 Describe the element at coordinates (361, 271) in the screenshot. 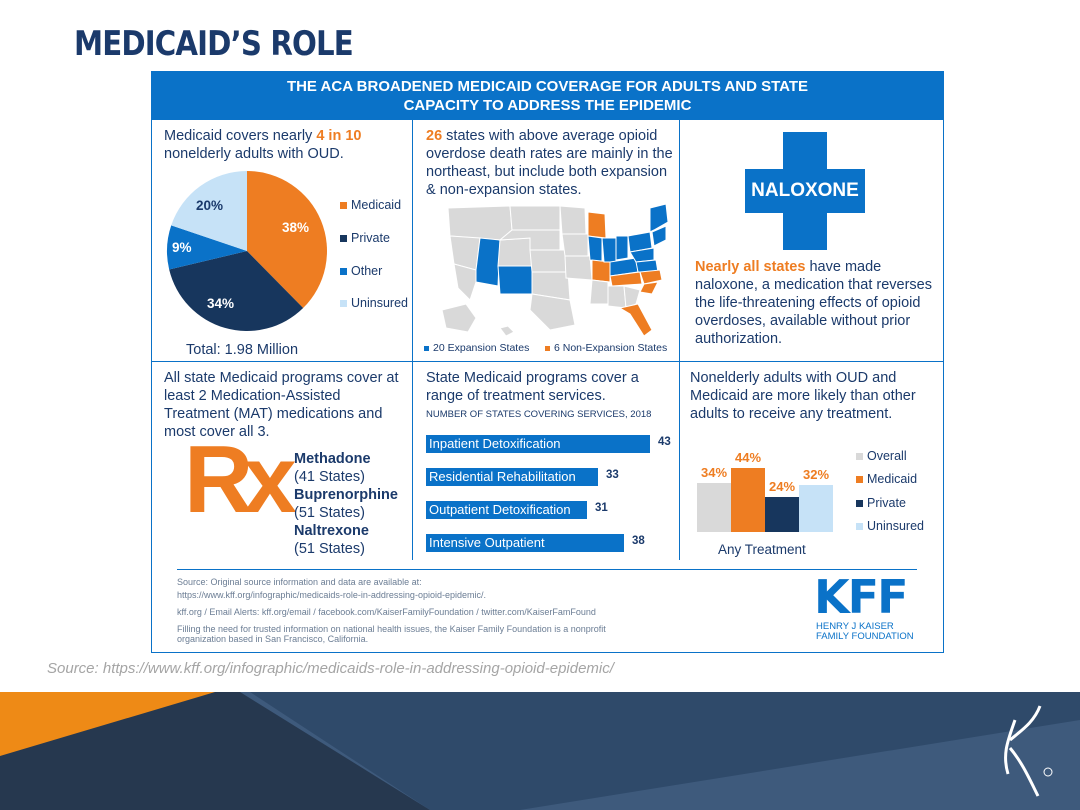

I see `legend-other: Other` at that location.